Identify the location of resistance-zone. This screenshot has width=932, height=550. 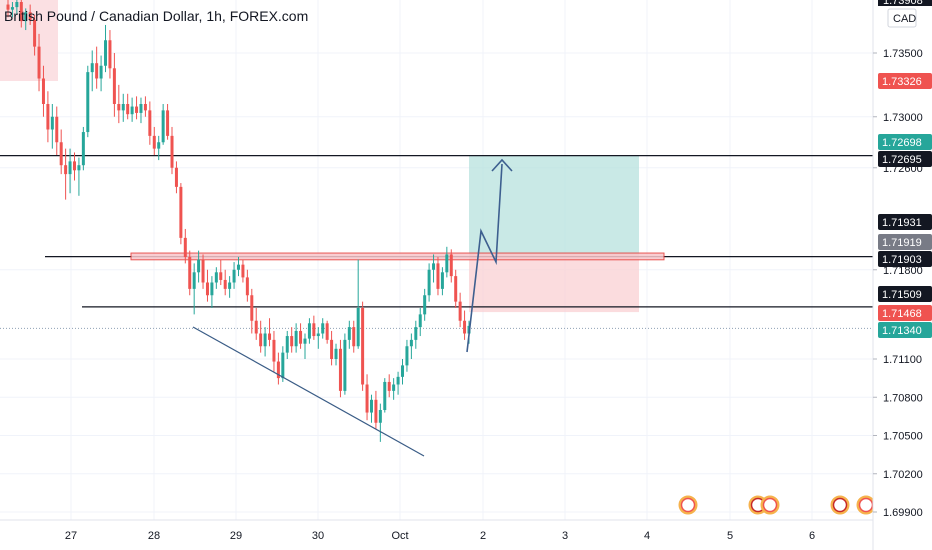
(397, 256).